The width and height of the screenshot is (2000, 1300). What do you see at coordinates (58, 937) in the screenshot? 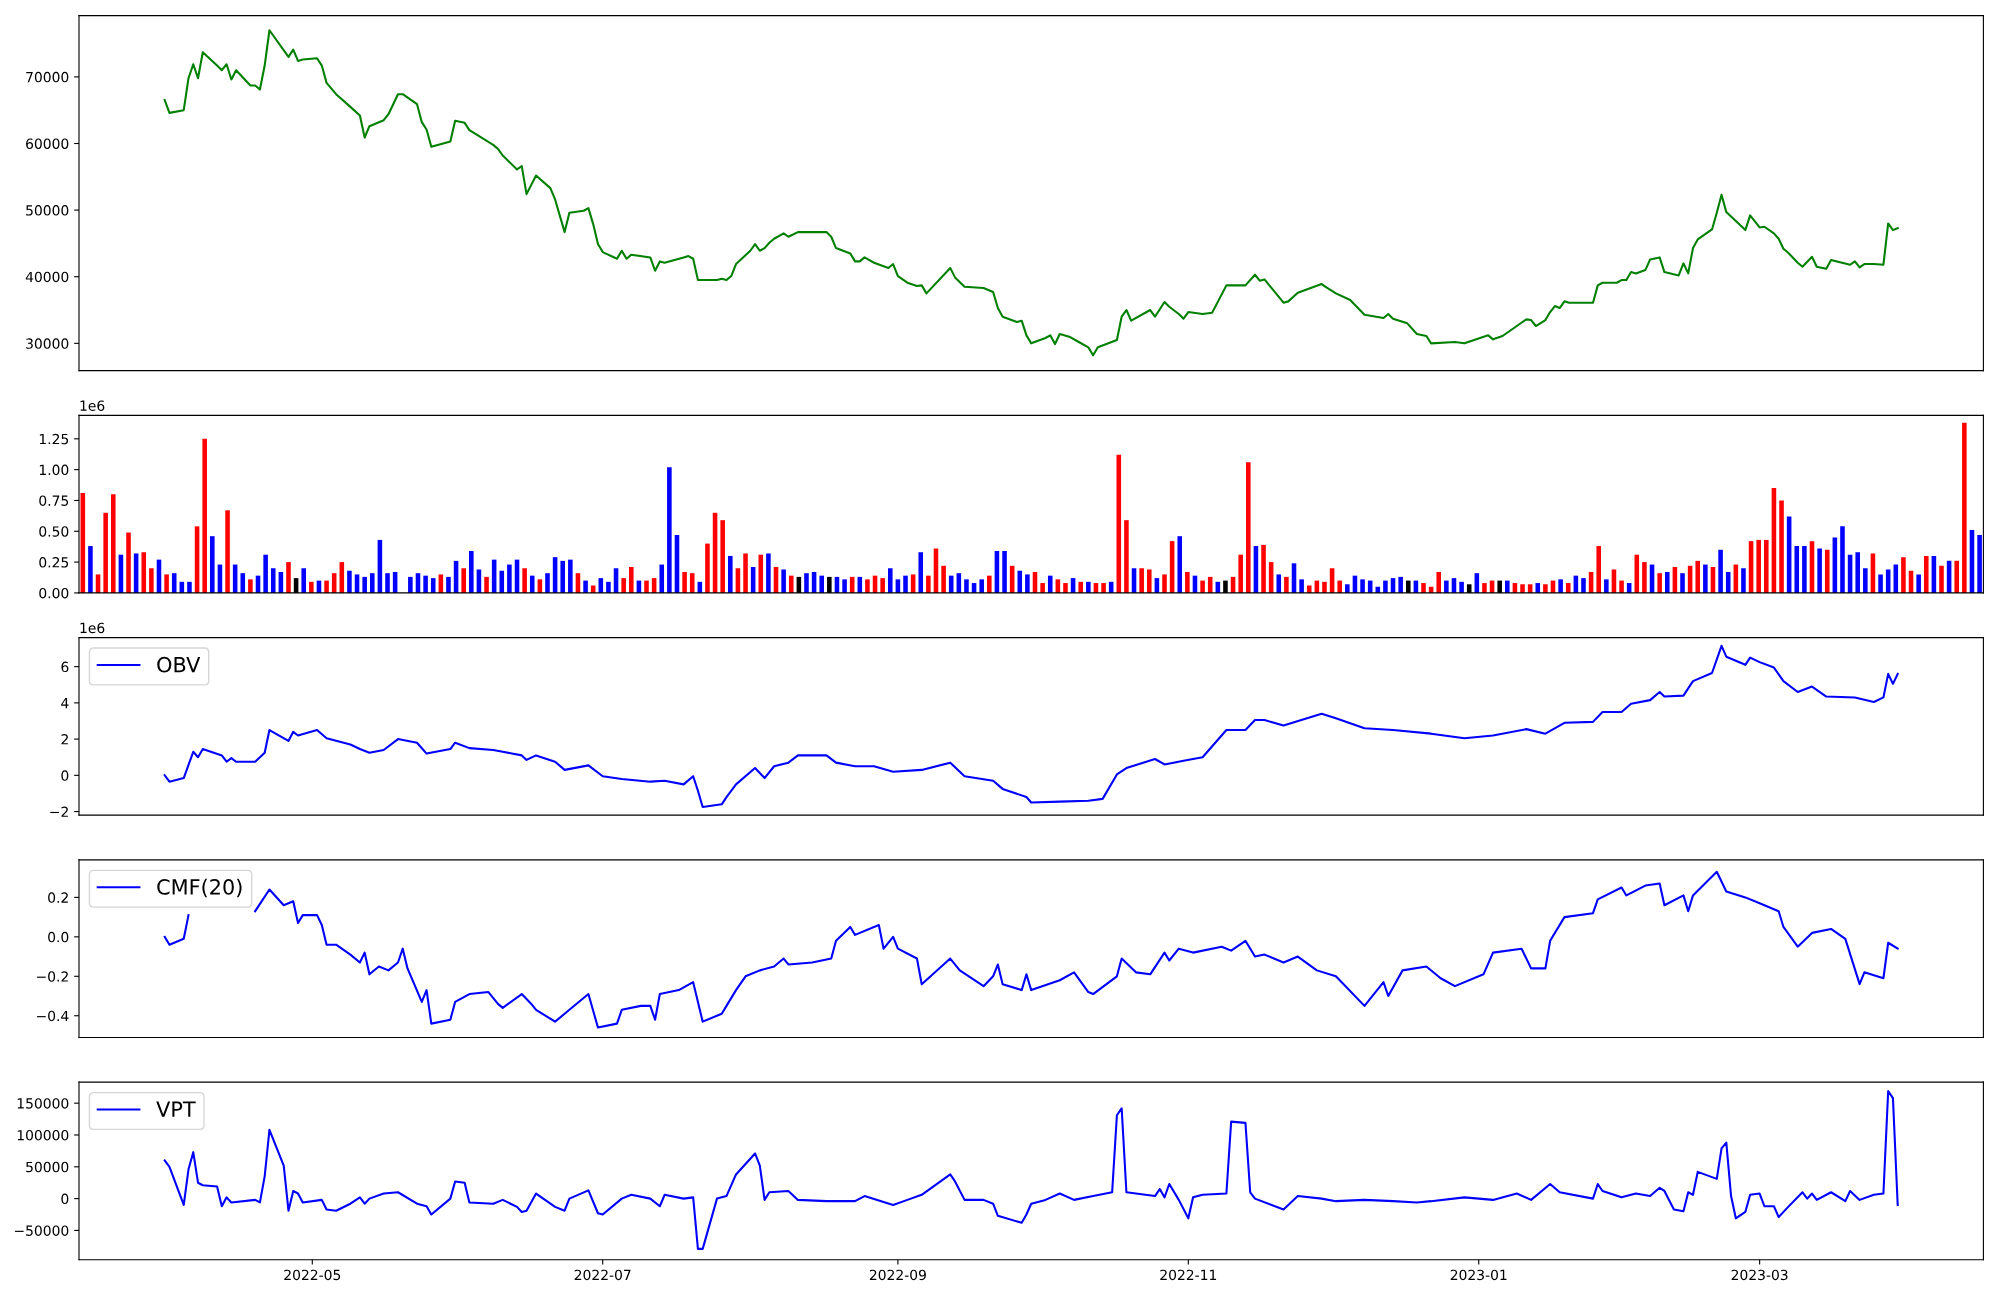
I see `y-tick-label: 0.0` at bounding box center [58, 937].